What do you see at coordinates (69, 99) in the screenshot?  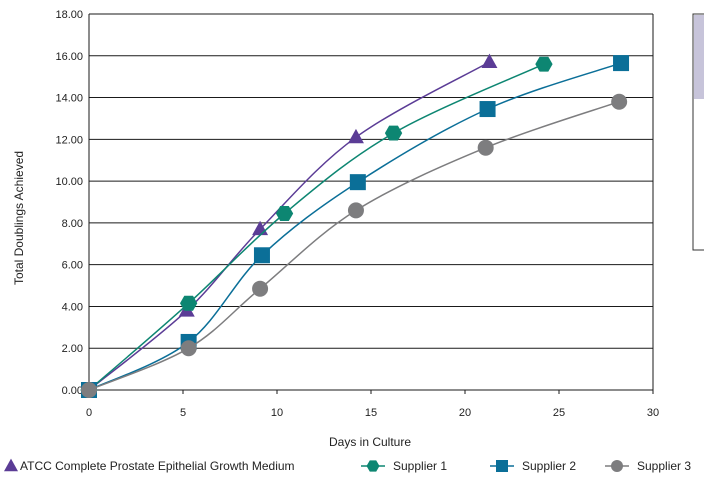 I see `y-tick-label: 14.00` at bounding box center [69, 99].